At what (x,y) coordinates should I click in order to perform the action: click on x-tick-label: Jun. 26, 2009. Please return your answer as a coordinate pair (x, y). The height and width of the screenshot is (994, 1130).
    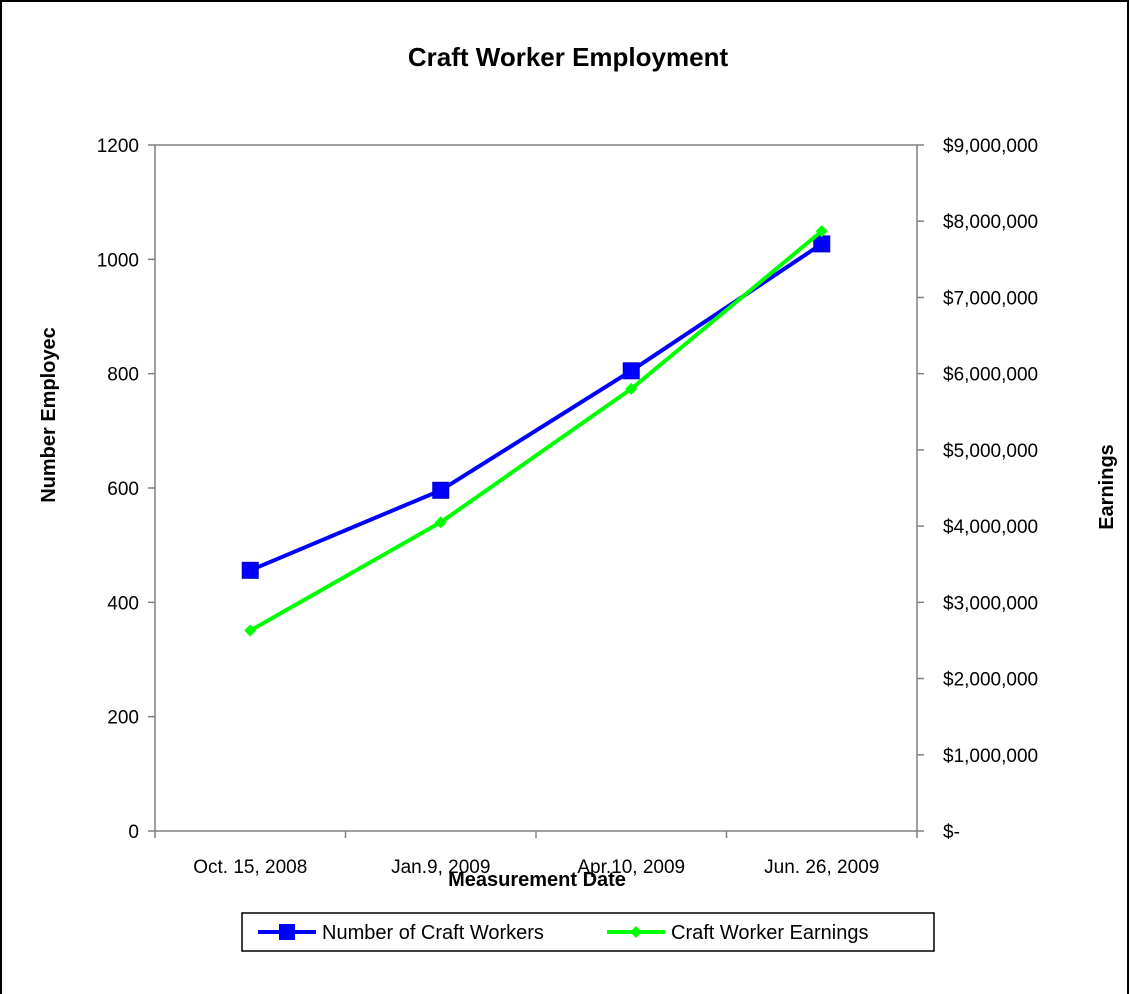
    Looking at the image, I should click on (821, 867).